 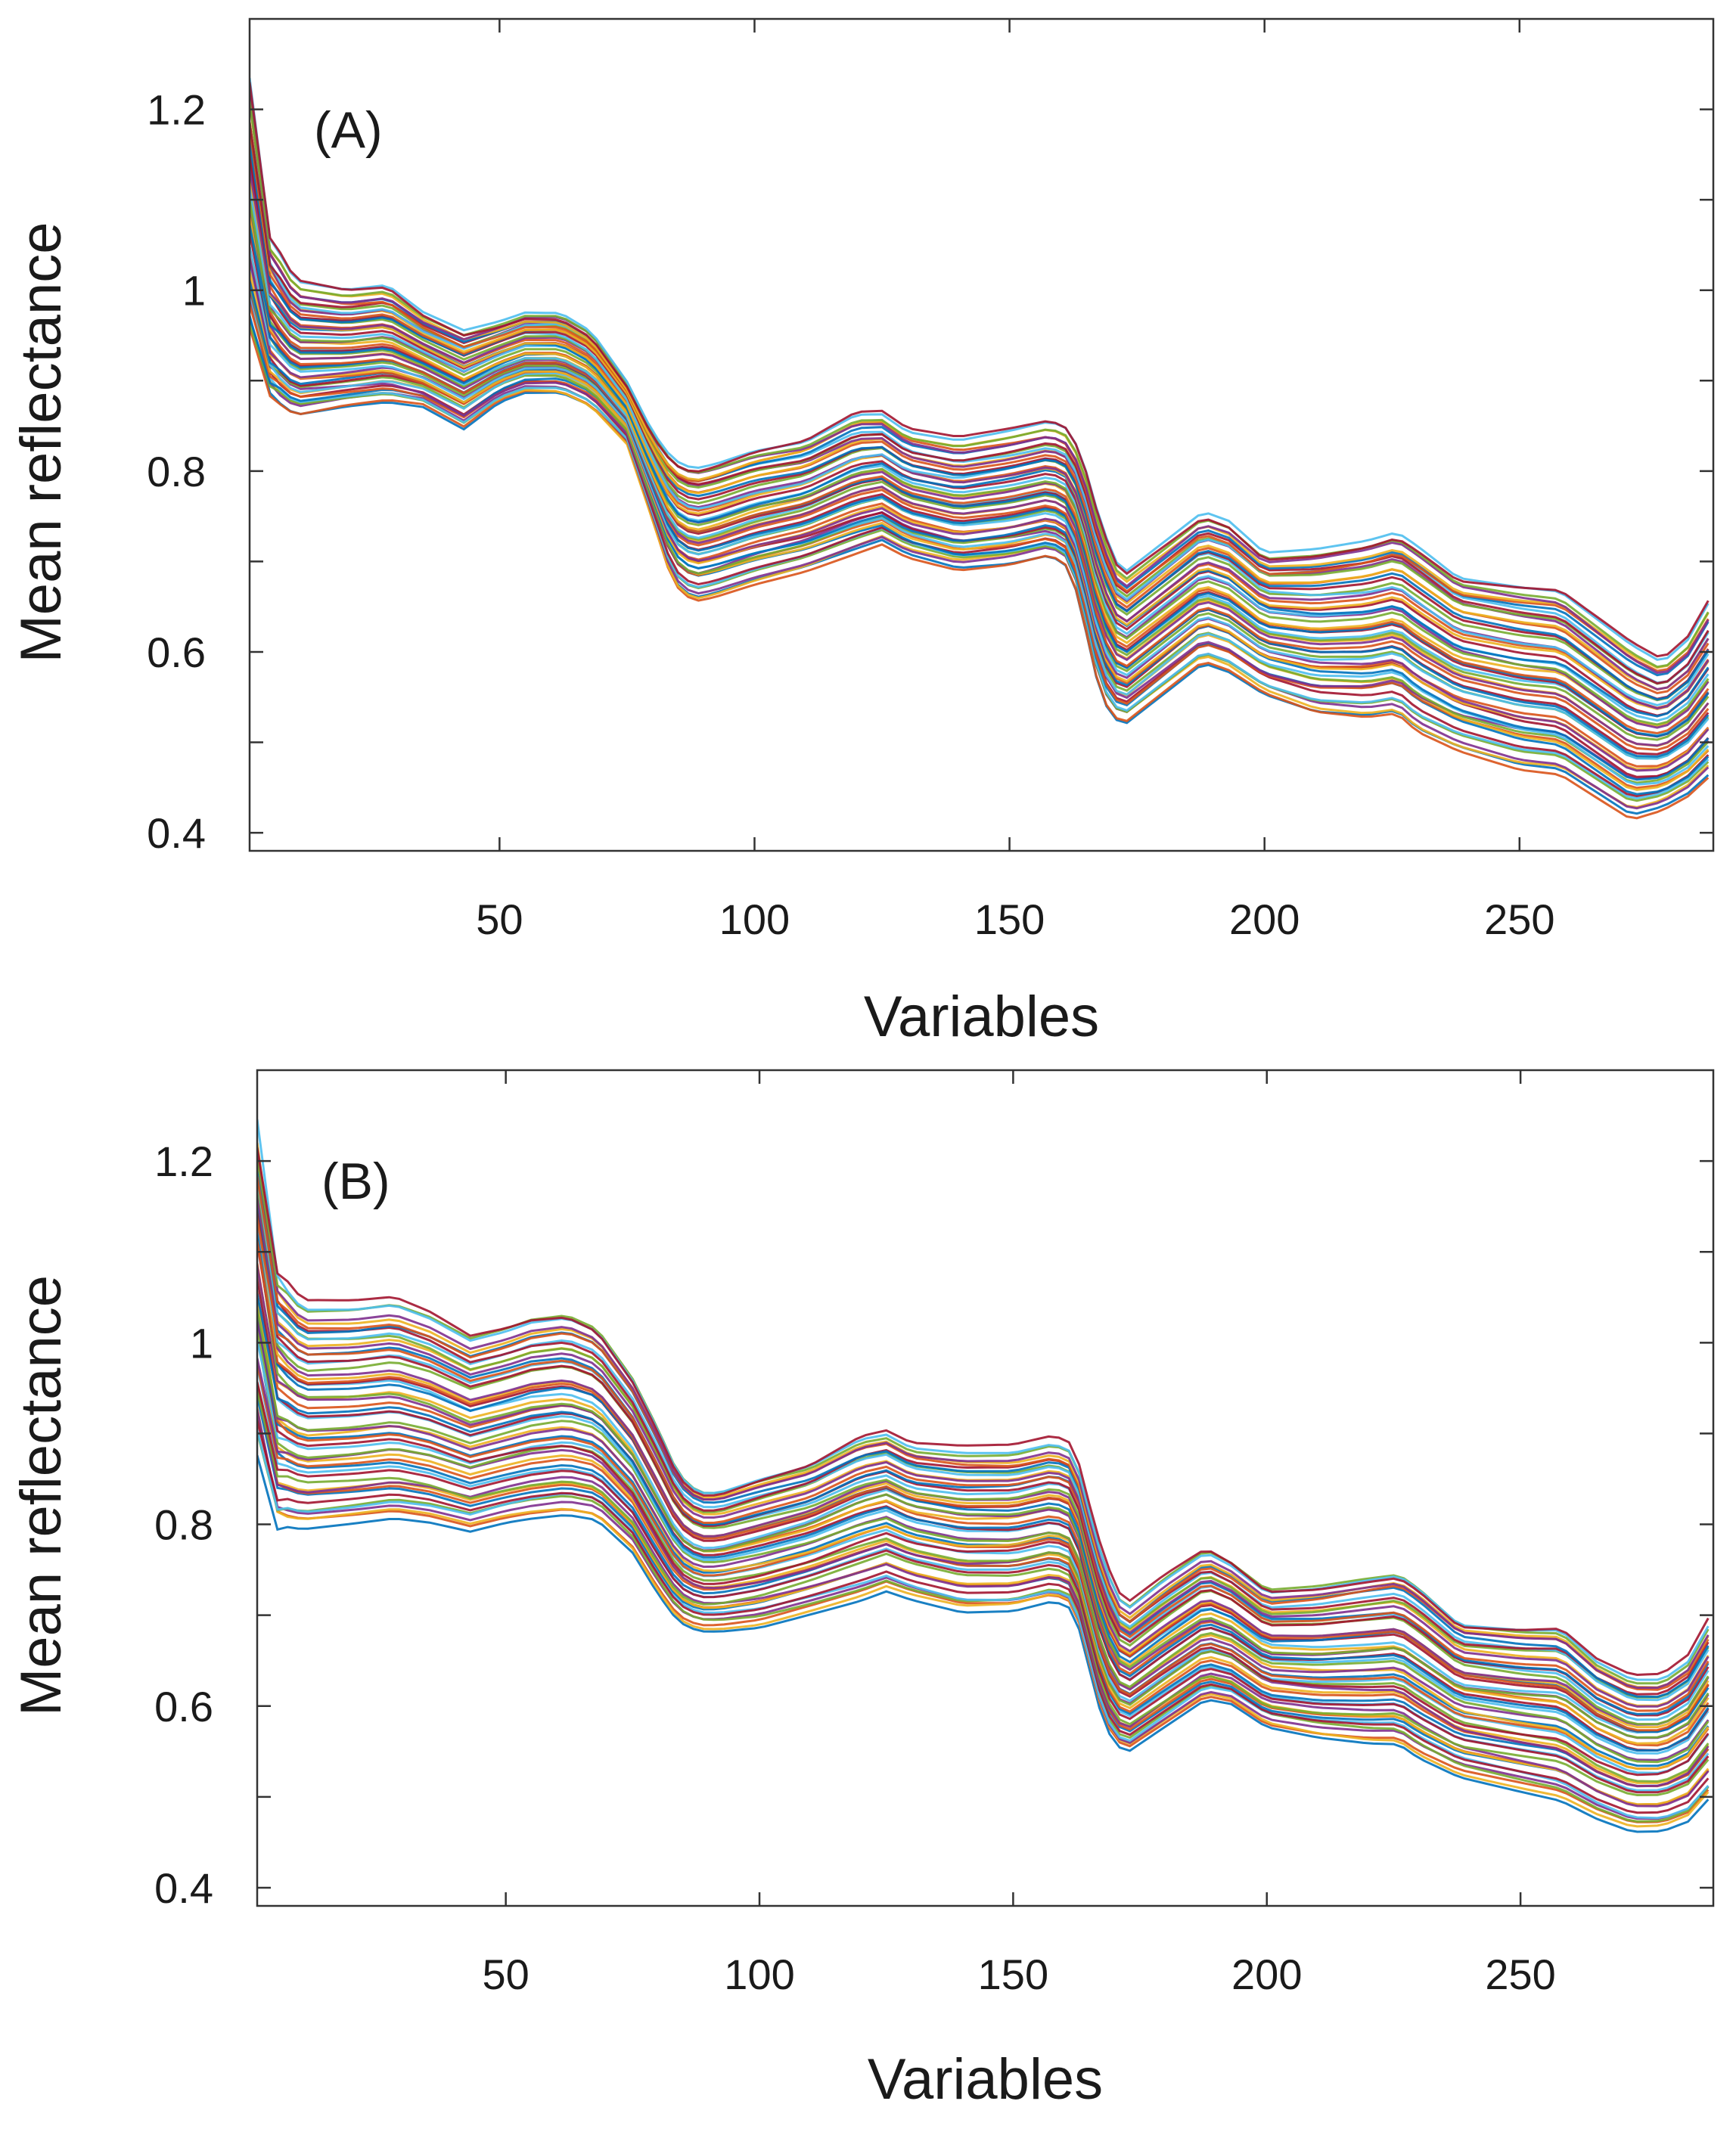 I want to click on panel-label: (B), so click(x=355, y=1181).